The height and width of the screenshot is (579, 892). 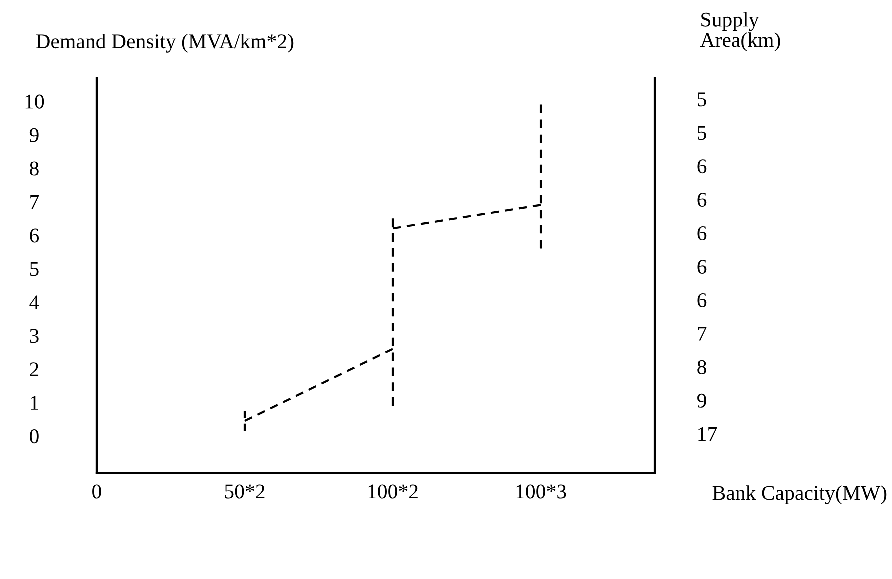 I want to click on y-tick-label: 2, so click(x=34, y=369).